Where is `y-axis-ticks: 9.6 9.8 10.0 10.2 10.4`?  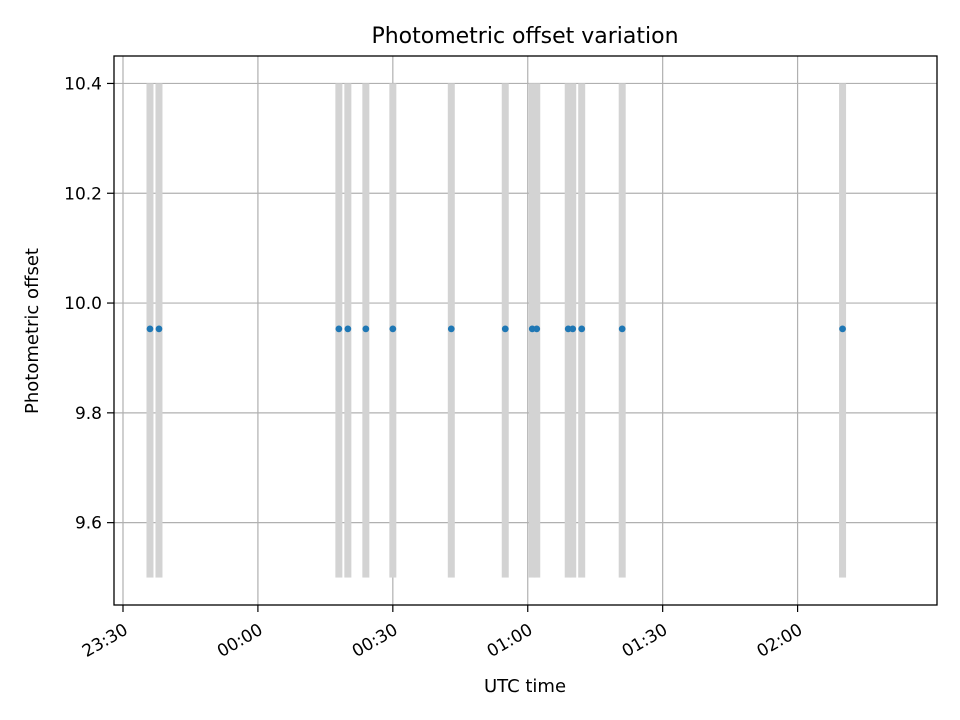
y-axis-ticks: 9.6 9.8 10.0 10.2 10.4 is located at coordinates (89, 304).